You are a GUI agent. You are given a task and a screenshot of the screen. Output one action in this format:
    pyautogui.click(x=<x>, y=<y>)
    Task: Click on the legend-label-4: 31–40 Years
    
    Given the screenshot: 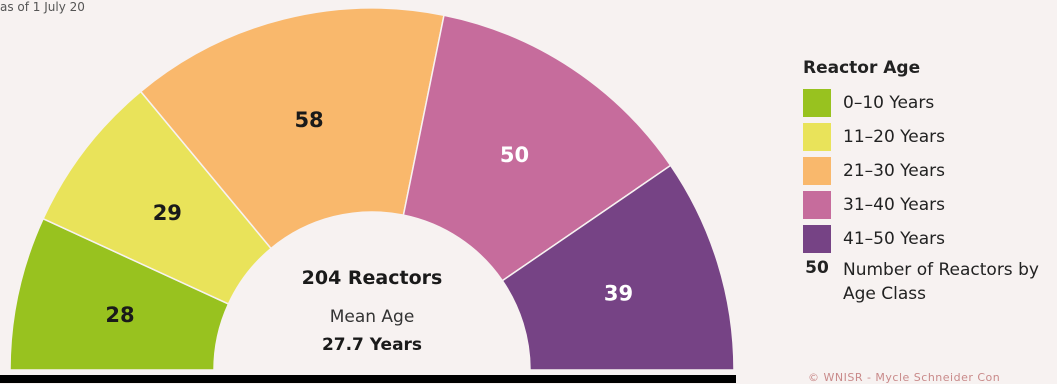 What is the action you would take?
    pyautogui.click(x=894, y=205)
    